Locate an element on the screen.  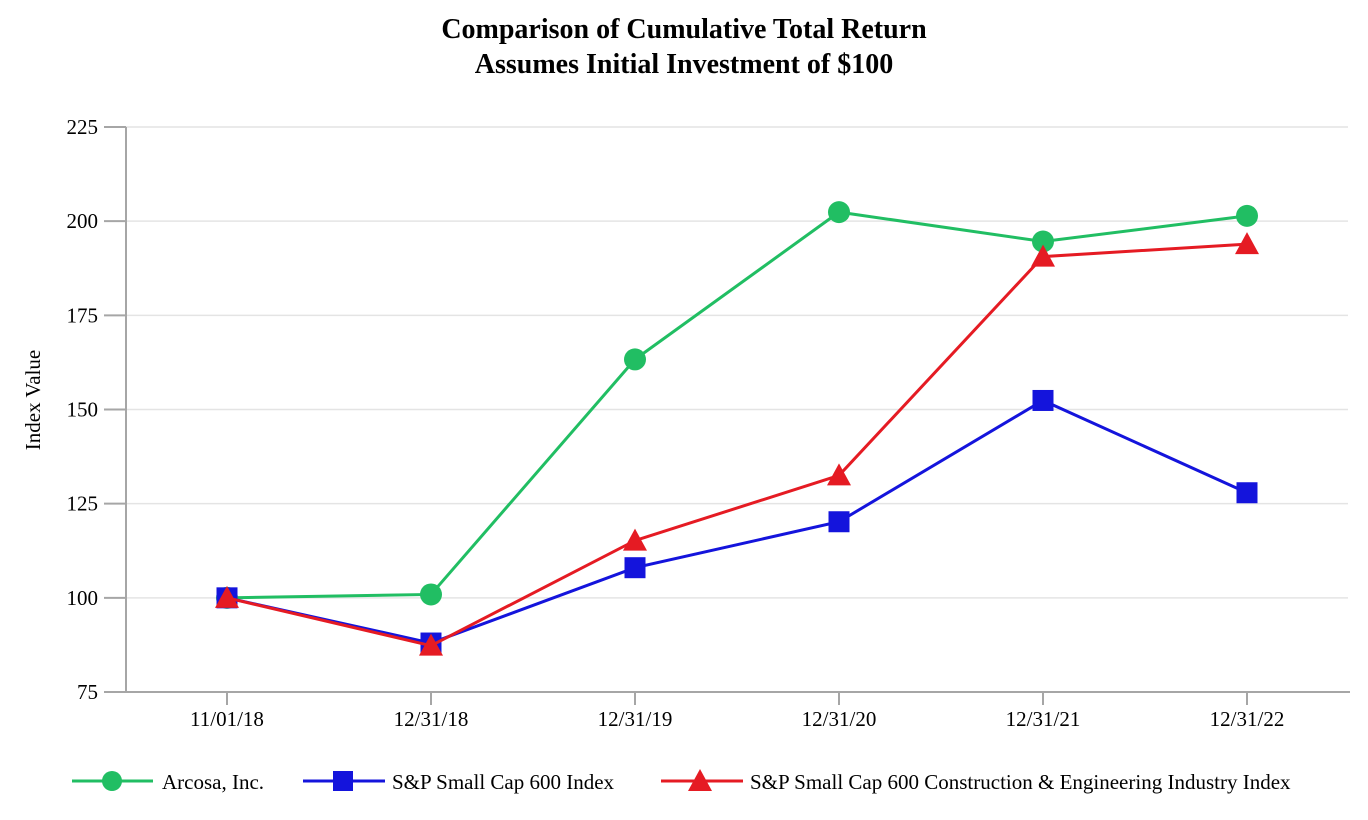
x-tick-label: 12/31/22 is located at coordinates (1247, 719).